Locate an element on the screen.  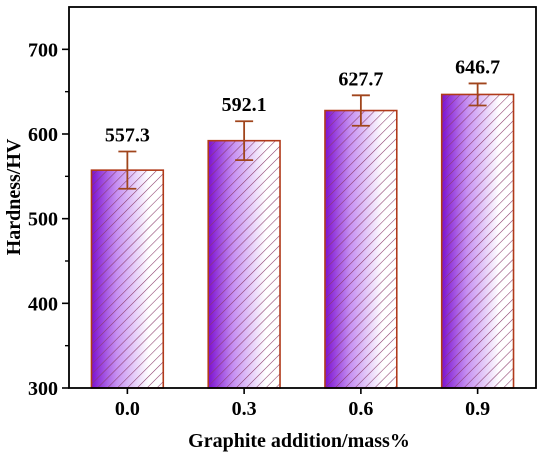
data-label-0.6: 627.7 is located at coordinates (360, 79).